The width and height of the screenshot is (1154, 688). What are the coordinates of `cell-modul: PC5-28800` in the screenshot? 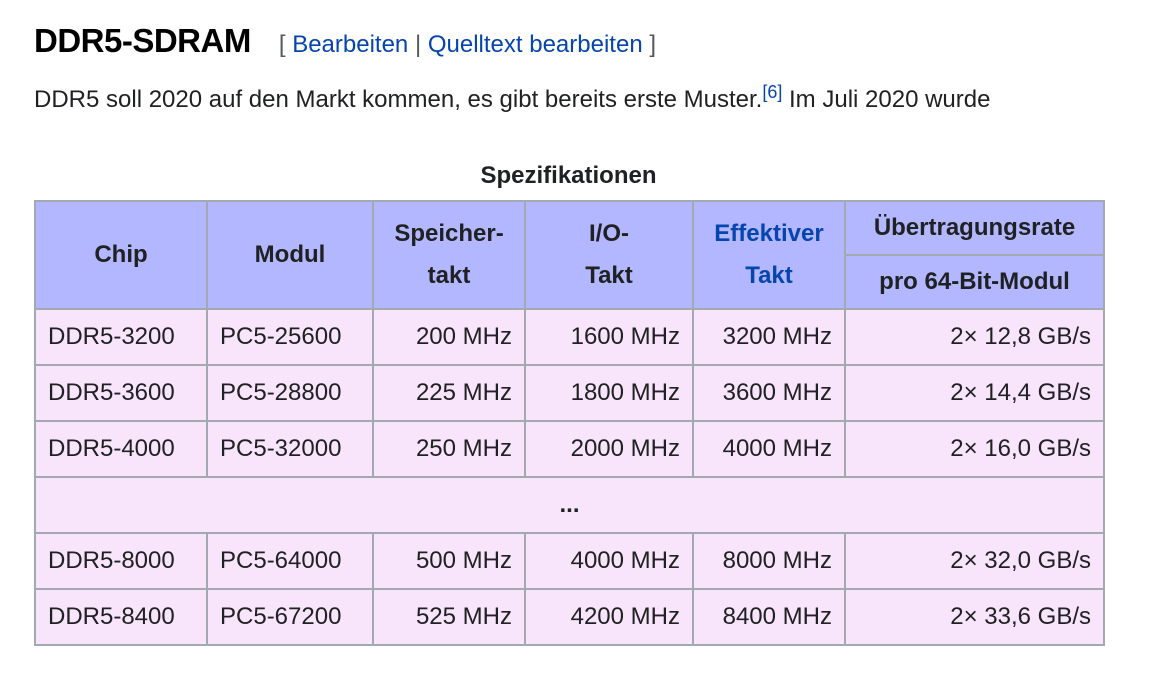 It's located at (290, 393).